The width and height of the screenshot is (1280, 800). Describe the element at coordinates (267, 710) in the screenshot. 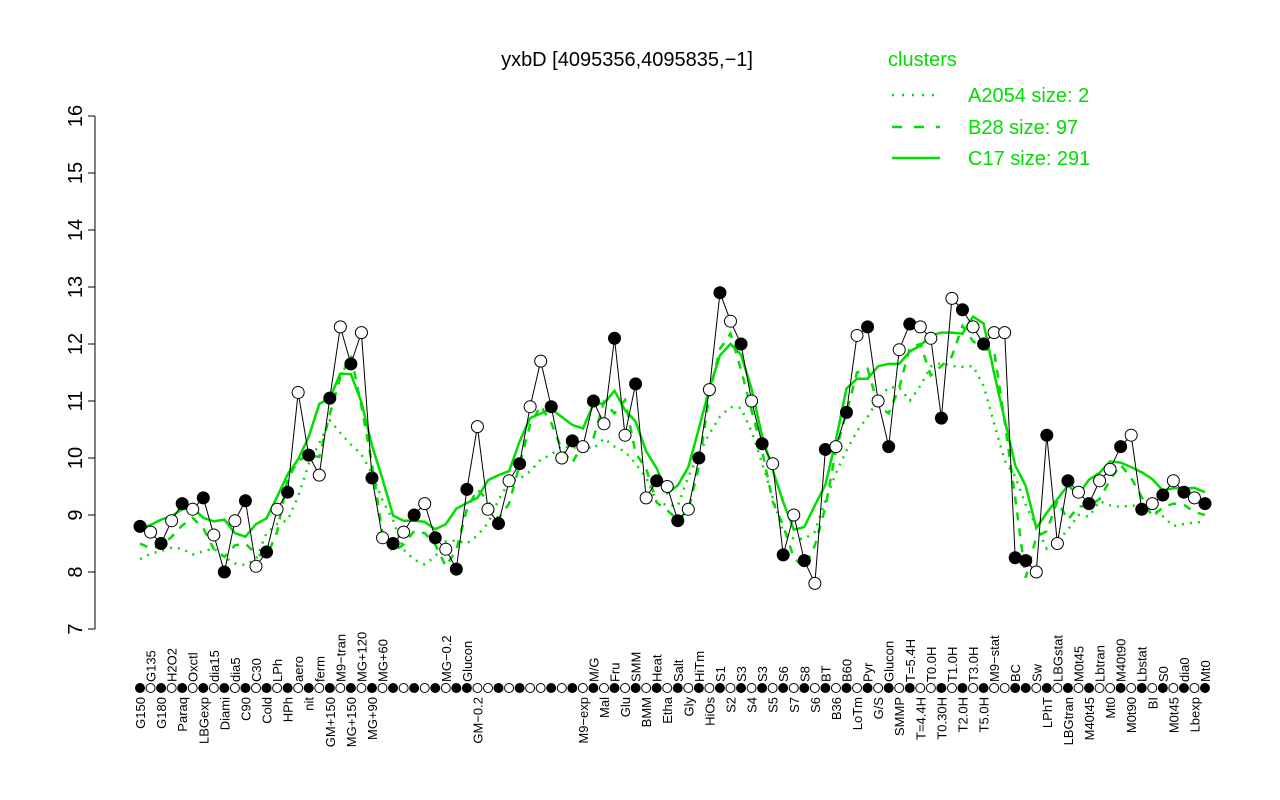

I see `x-tick-label: Cold` at that location.